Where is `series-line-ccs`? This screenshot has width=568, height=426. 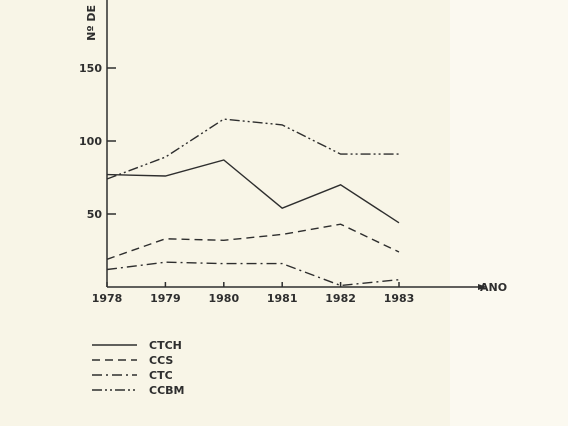 series-line-ccs is located at coordinates (253, 241).